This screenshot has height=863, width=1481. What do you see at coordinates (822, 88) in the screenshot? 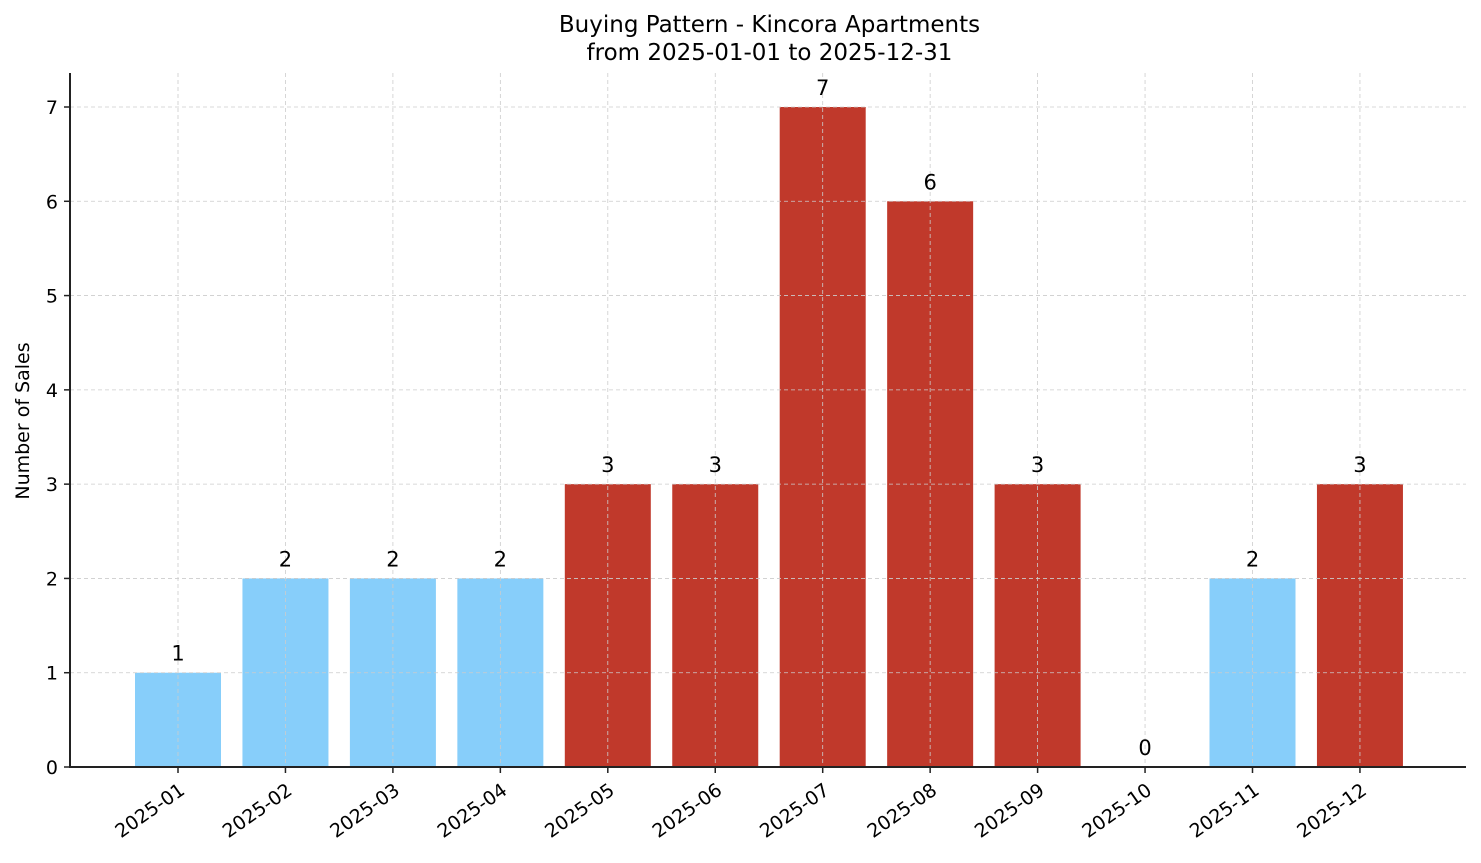
I see `value-label: 7` at bounding box center [822, 88].